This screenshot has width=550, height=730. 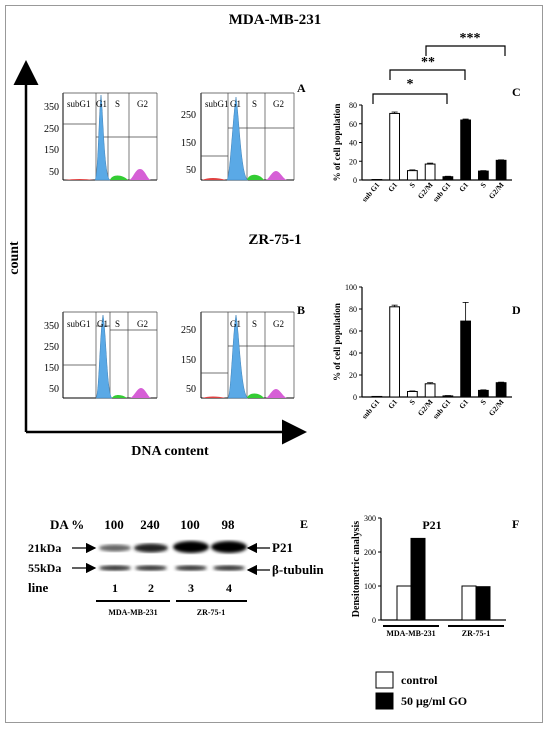 I want to click on panel-letter-d: D, so click(x=516, y=310).